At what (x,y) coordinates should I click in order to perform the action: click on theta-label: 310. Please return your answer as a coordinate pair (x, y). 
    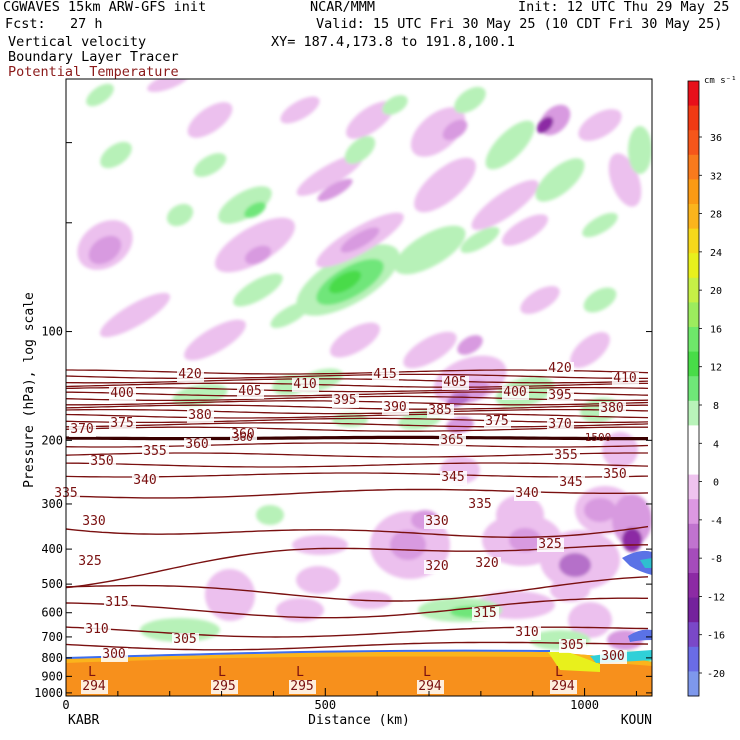
    Looking at the image, I should click on (96, 629).